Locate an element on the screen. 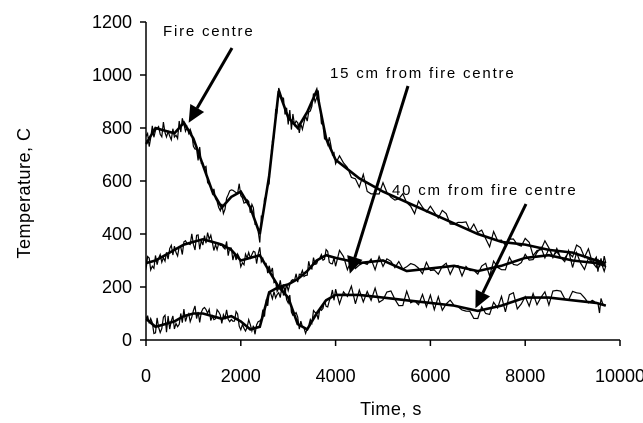 The width and height of the screenshot is (643, 423). x-tick-label: 6000 is located at coordinates (430, 376).